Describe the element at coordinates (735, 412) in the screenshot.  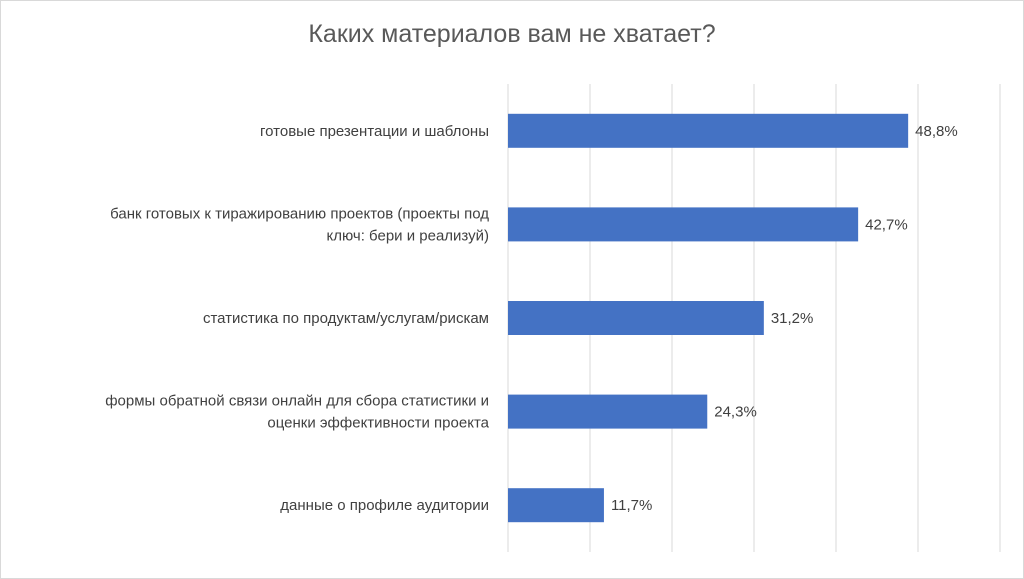
I see `value-label: 24,3%` at that location.